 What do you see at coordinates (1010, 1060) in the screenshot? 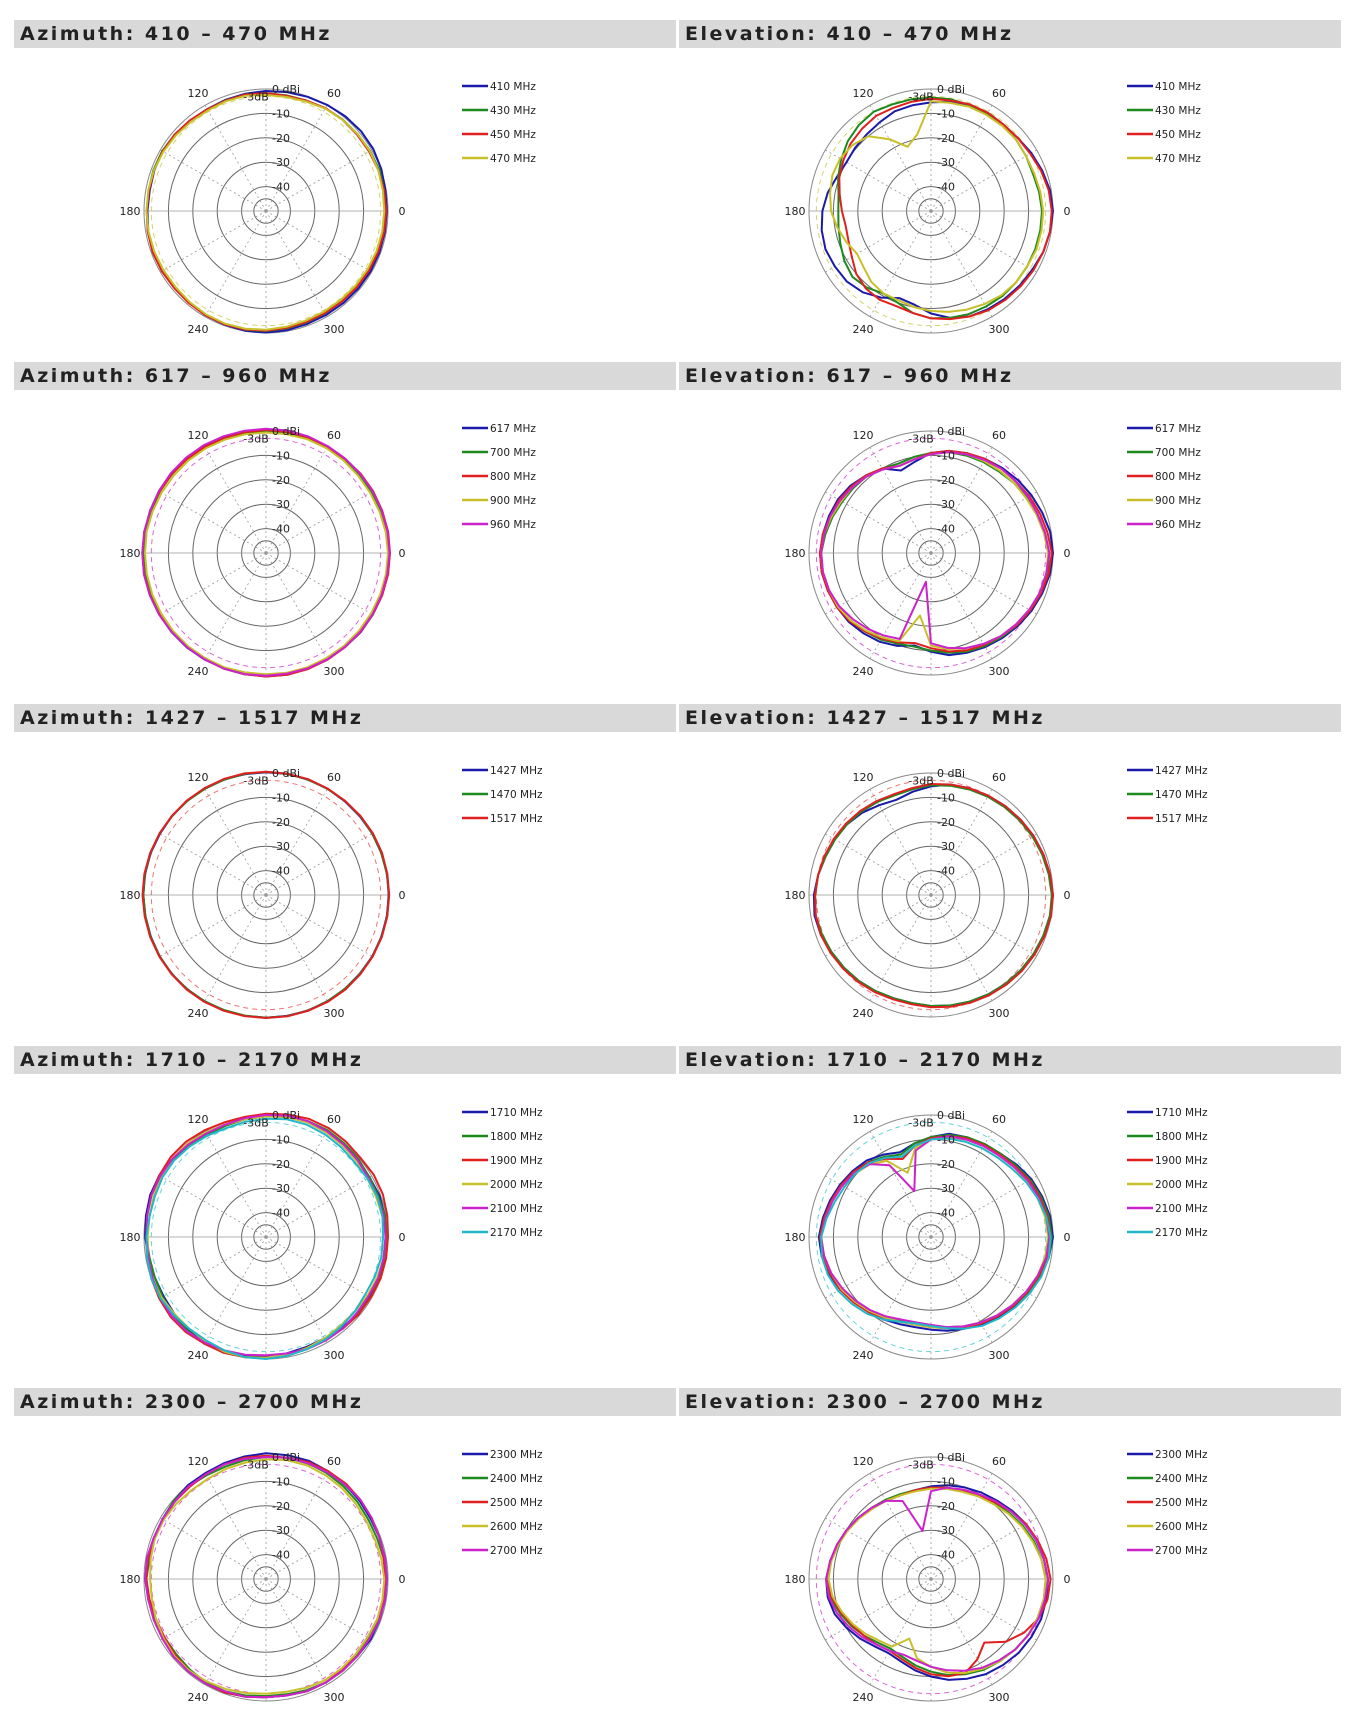
I see `chart-title: Elevation: 1710 – 2170 MHz` at bounding box center [1010, 1060].